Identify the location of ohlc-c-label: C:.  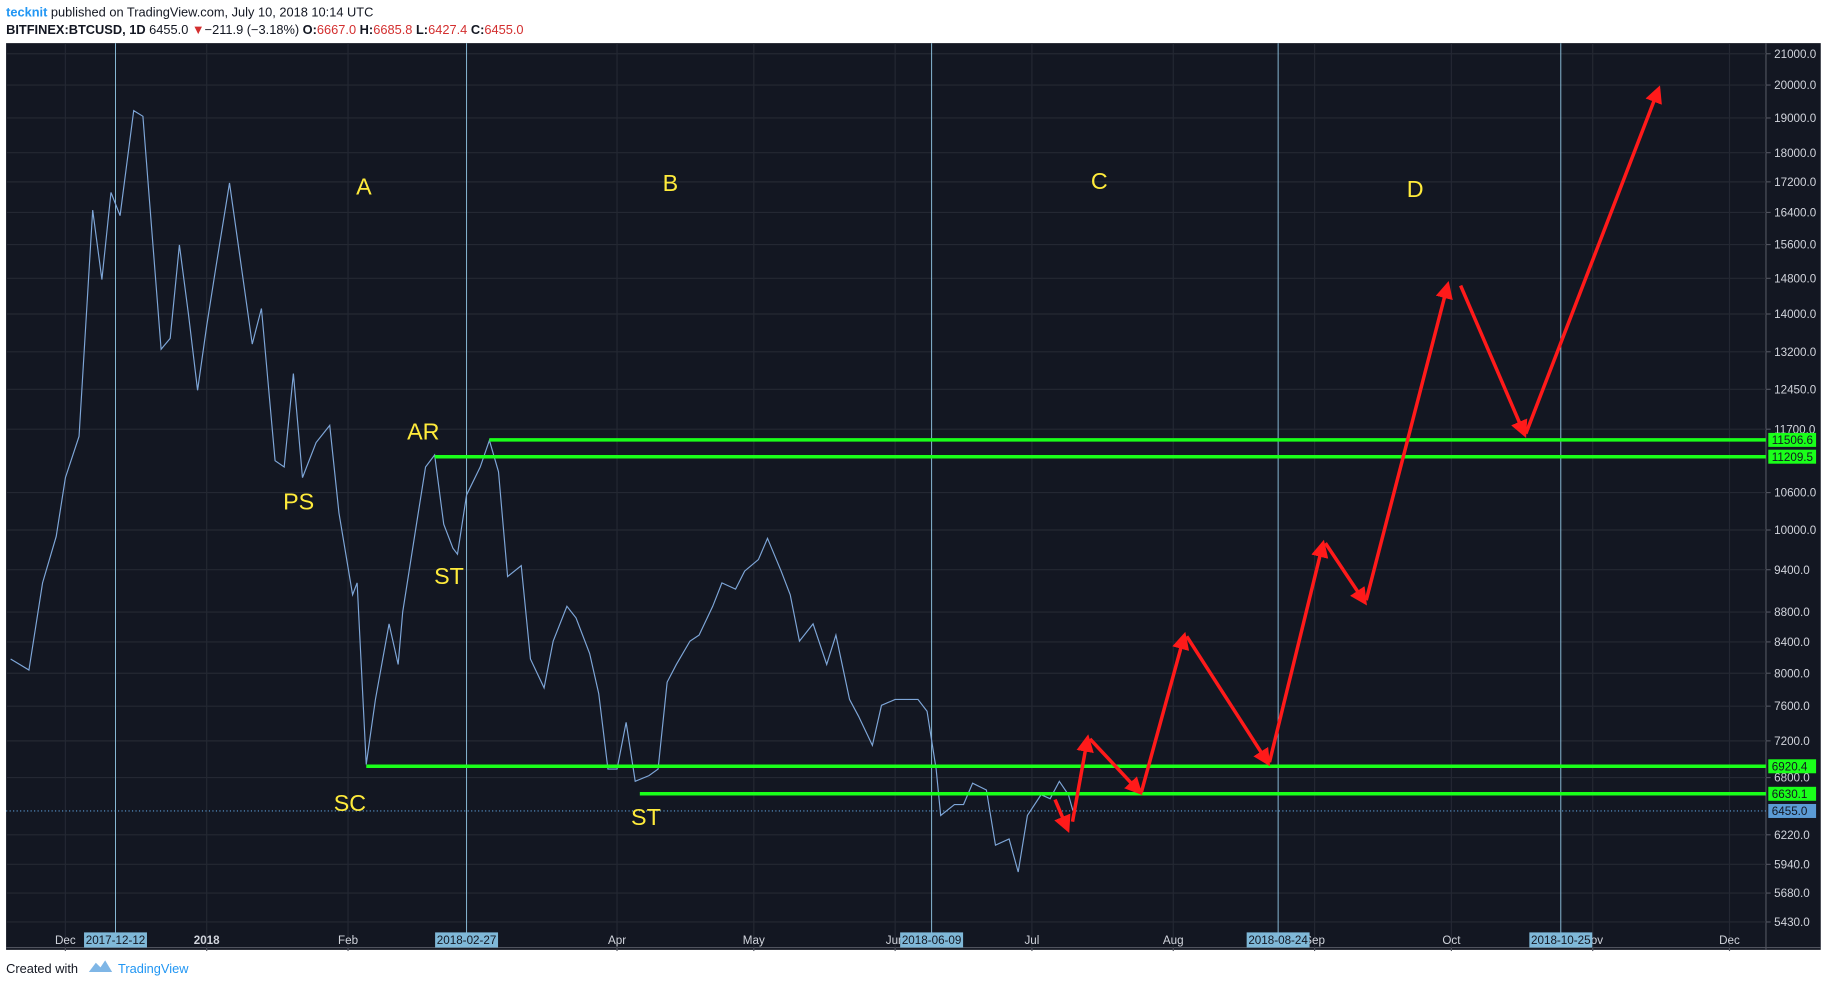
(478, 29).